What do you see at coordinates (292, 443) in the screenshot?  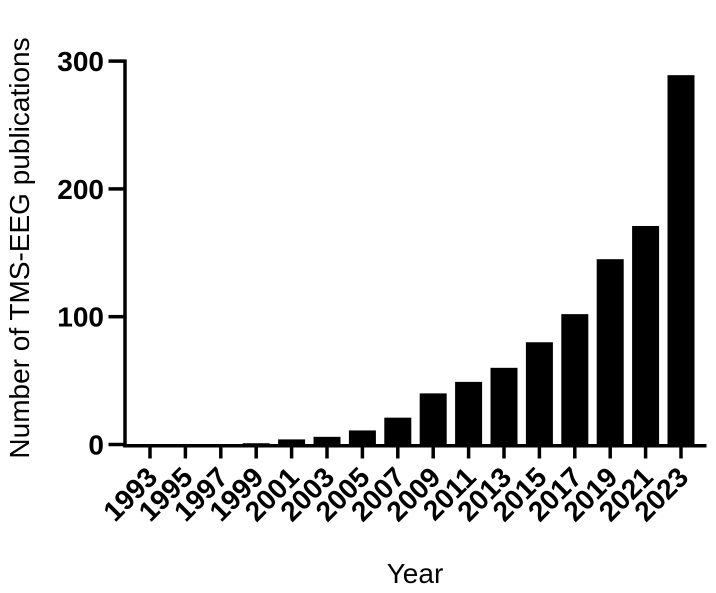 I see `bar-2001` at bounding box center [292, 443].